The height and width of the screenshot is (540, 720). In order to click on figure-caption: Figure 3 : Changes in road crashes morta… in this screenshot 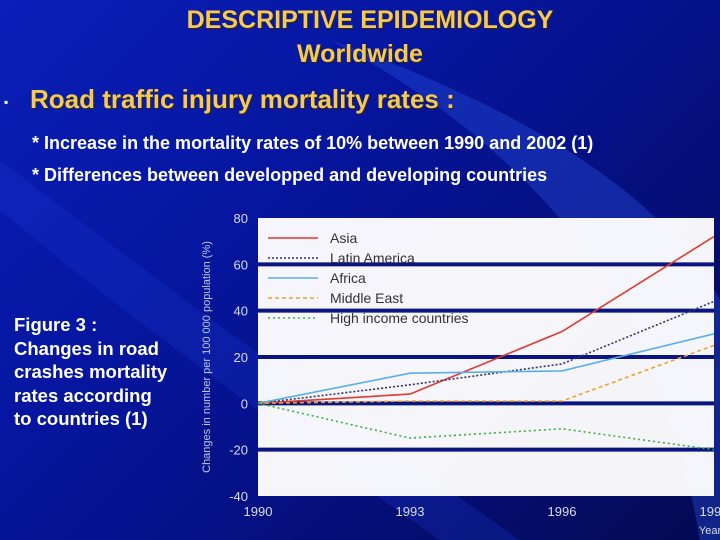, I will do `click(109, 372)`.